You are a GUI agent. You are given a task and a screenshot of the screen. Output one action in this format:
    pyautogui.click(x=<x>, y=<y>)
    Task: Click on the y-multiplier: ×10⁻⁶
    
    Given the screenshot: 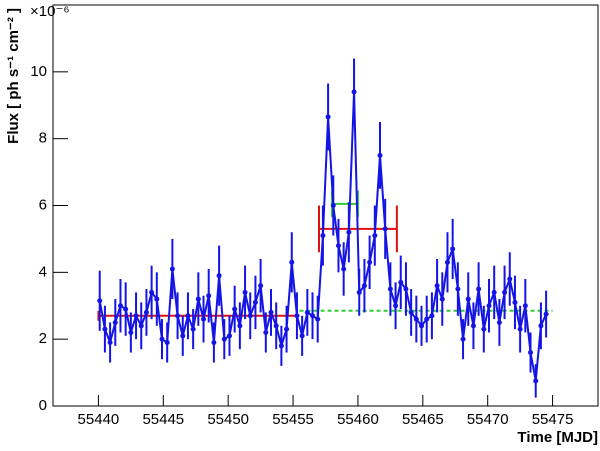 What is the action you would take?
    pyautogui.click(x=50, y=11)
    